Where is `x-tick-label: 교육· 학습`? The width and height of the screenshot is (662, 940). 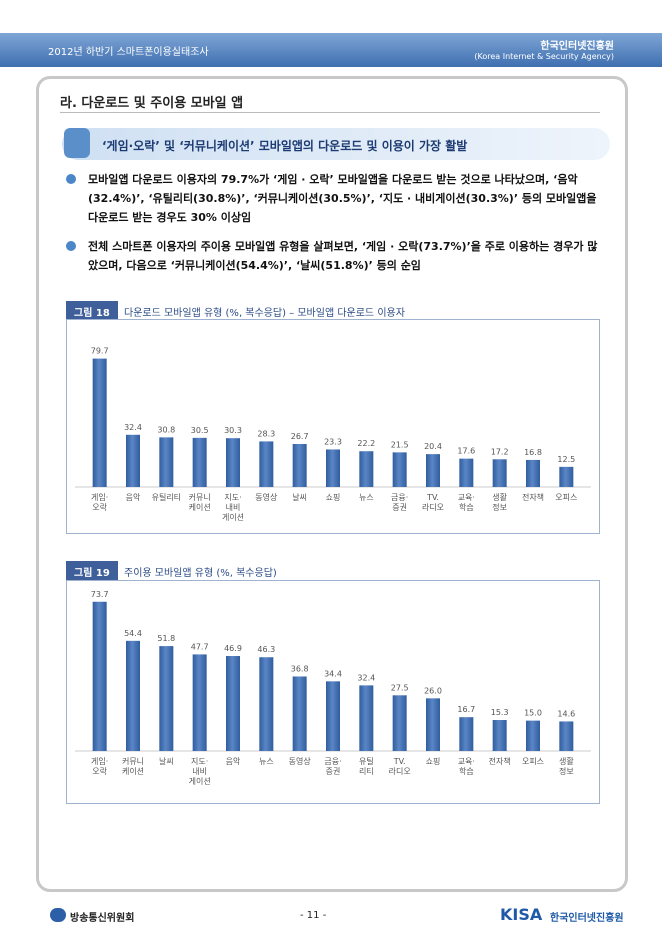
x-tick-label: 교육· 학습 is located at coordinates (466, 502).